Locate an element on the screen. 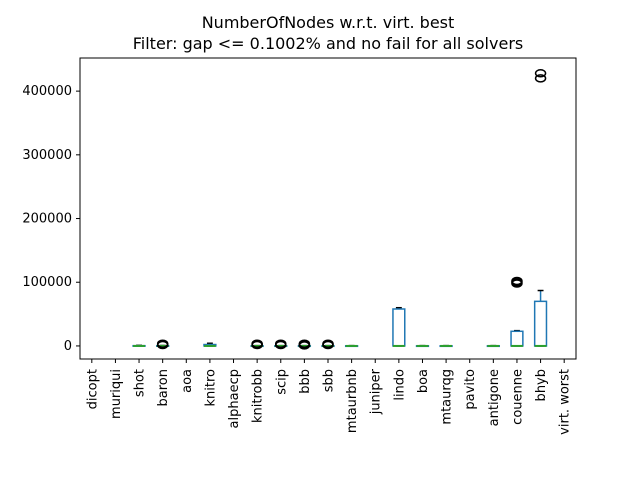 This screenshot has height=480, width=640. x-tick-label: alphaecp is located at coordinates (234, 398).